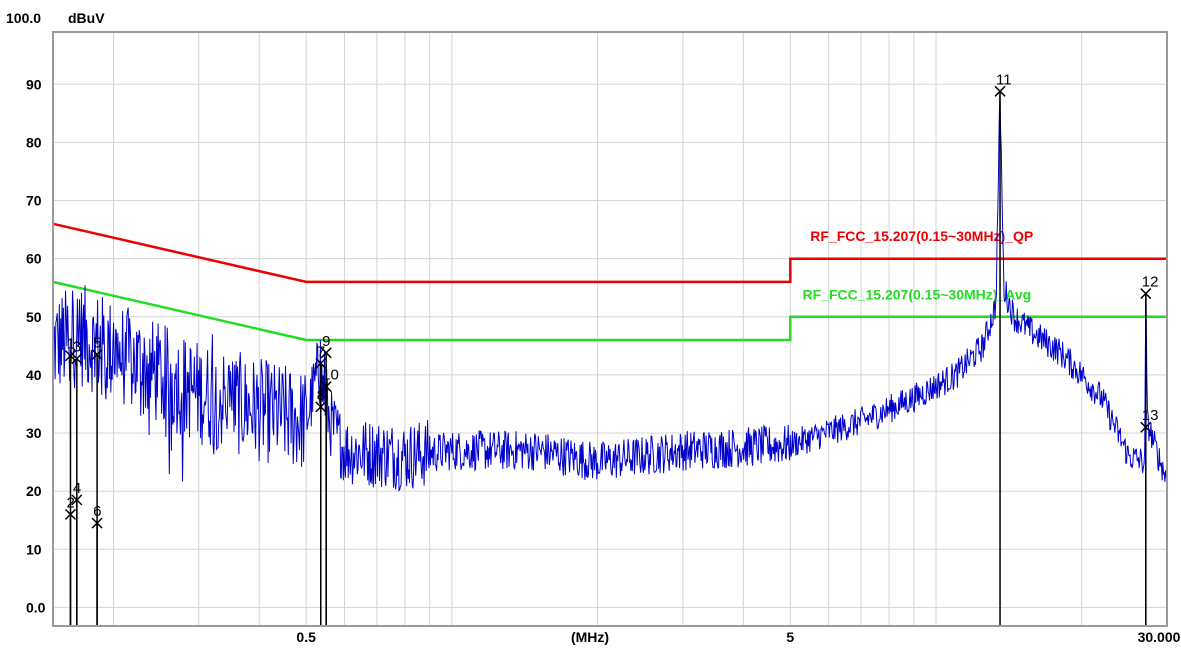 The width and height of the screenshot is (1181, 652). I want to click on marker-label: 7, so click(321, 351).